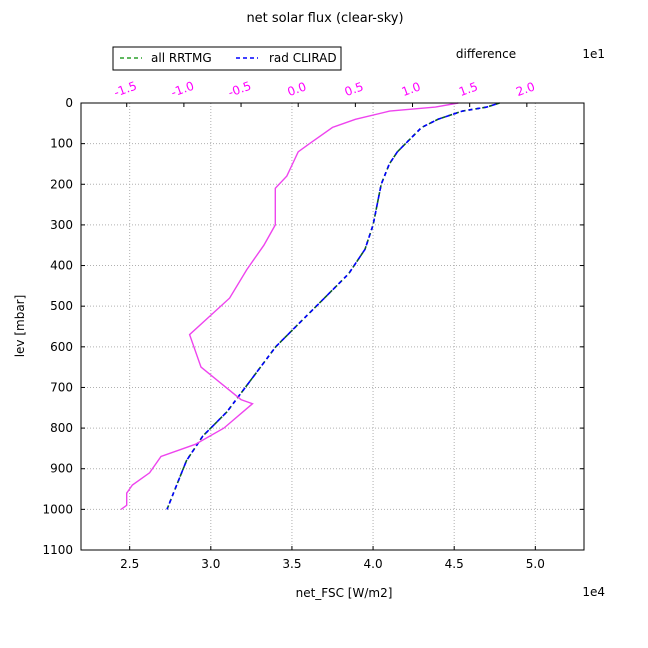  I want to click on x-multiplier-label: 1e4, so click(593, 592).